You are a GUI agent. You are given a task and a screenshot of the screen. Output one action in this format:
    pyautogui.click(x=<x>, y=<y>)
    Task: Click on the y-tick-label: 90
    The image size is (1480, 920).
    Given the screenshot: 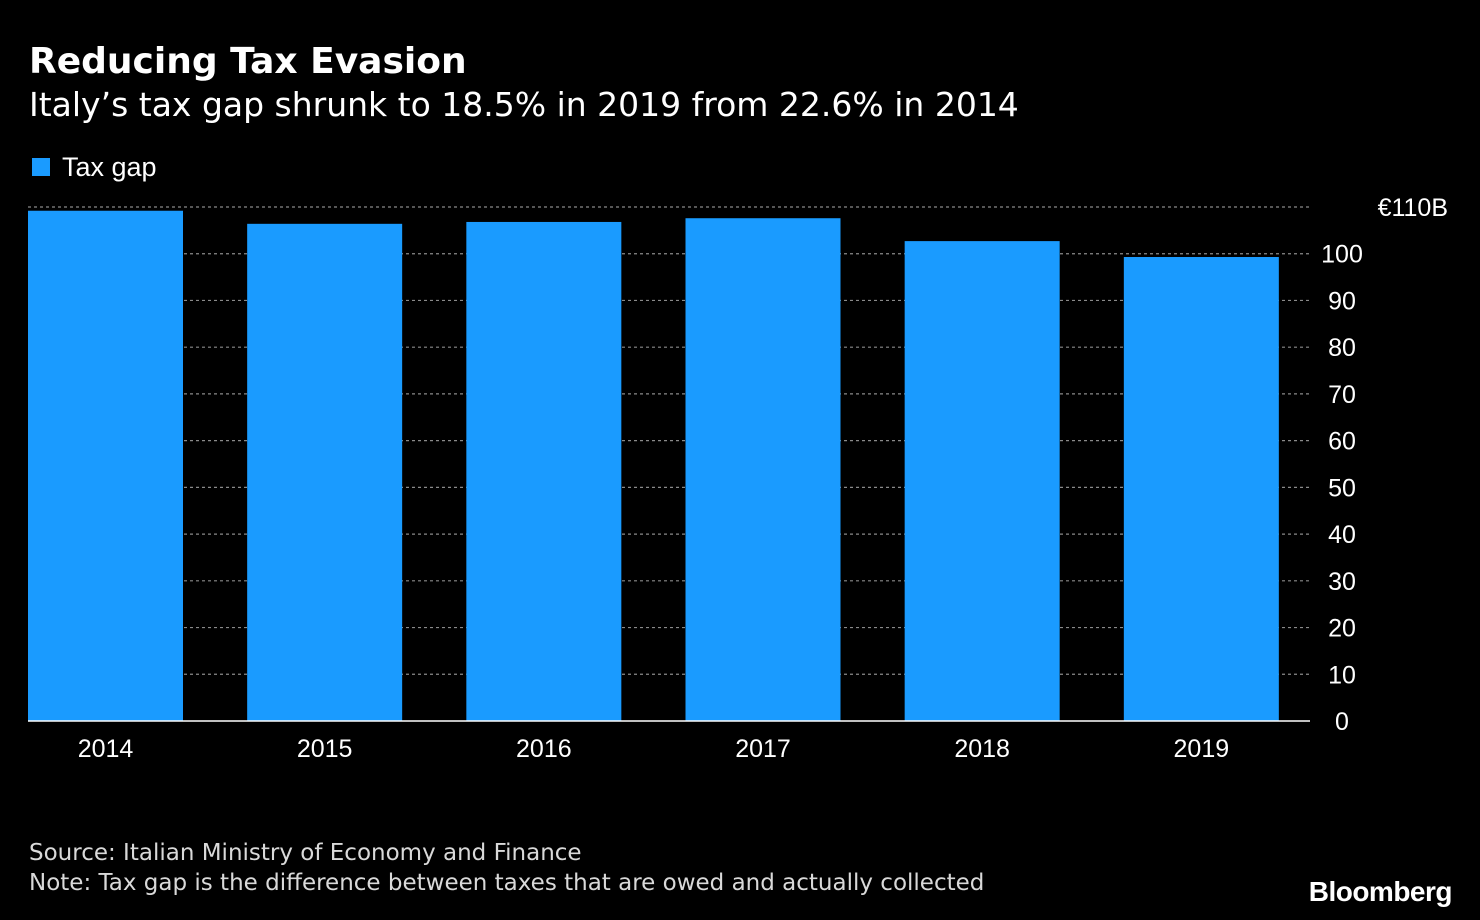 What is the action you would take?
    pyautogui.click(x=1342, y=301)
    